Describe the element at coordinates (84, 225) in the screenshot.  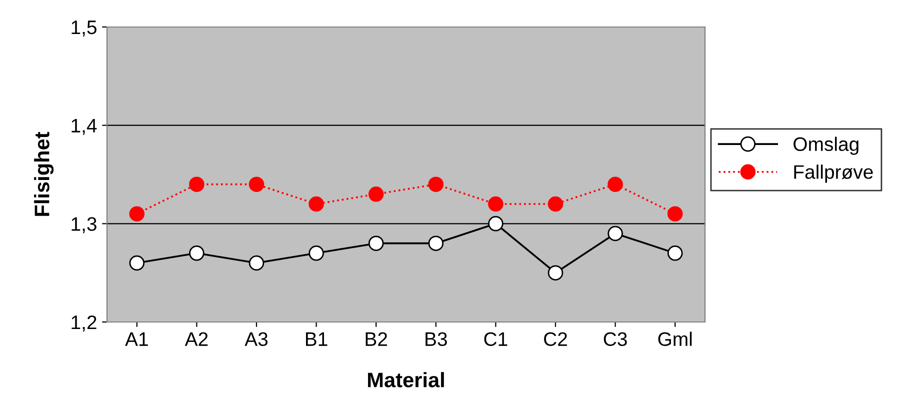
I see `y-tick-label: 1,3` at that location.